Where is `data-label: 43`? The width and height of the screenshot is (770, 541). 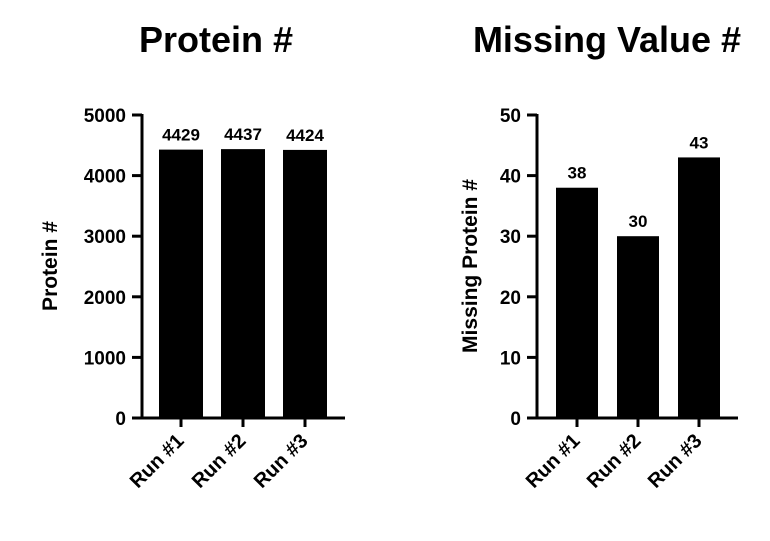 data-label: 43 is located at coordinates (699, 142).